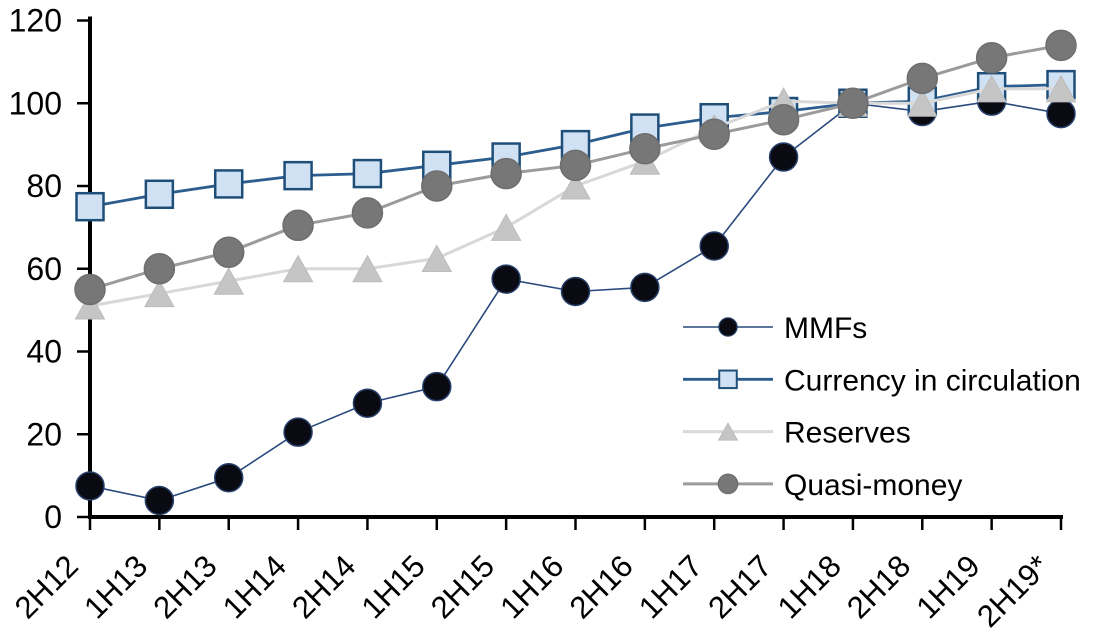 The height and width of the screenshot is (640, 1119). I want to click on y-tick-label: 60, so click(44, 269).